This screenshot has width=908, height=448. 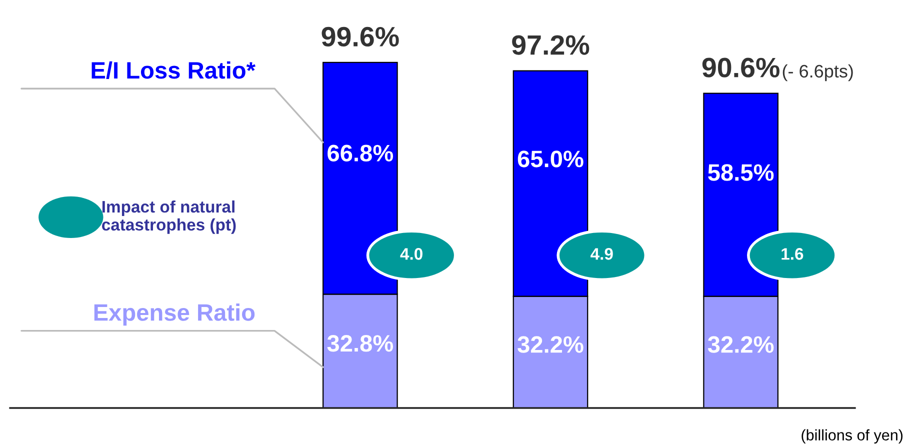 What do you see at coordinates (793, 254) in the screenshot?
I see `annotation: 1.6` at bounding box center [793, 254].